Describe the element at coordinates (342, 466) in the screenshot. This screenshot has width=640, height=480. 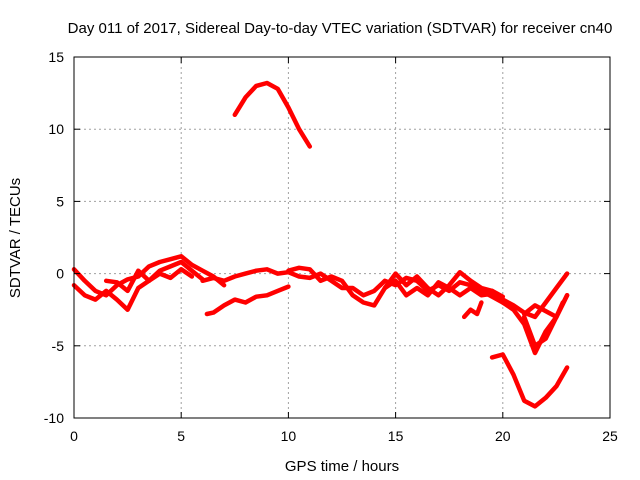
I see `x-axis-label: GPS time / hours` at that location.